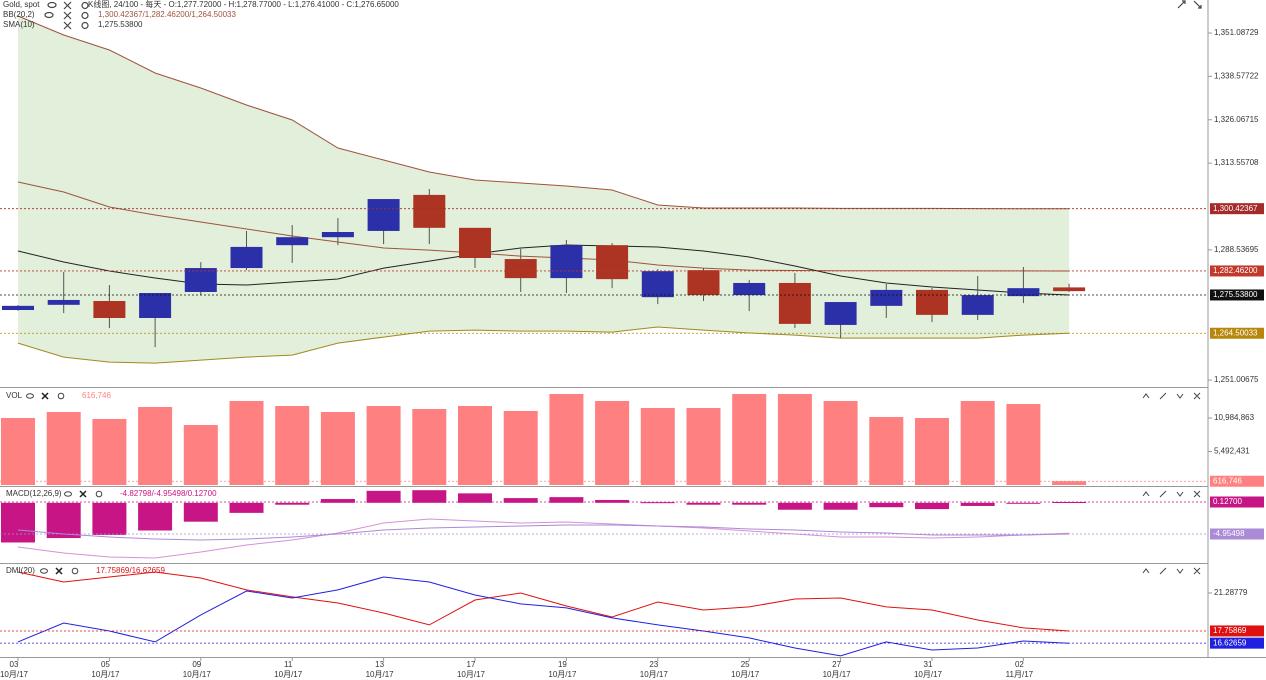 The height and width of the screenshot is (680, 1266). Describe the element at coordinates (1227, 501) in the screenshot. I see `marker-label: 0.12700` at that location.